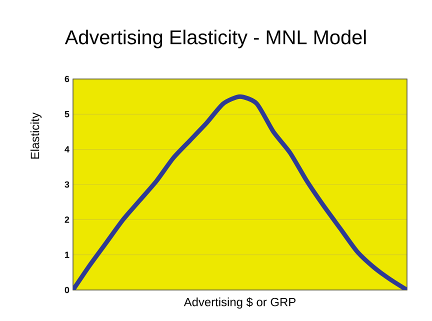 The image size is (432, 321). What do you see at coordinates (67, 219) in the screenshot?
I see `y-tick-label: 2` at bounding box center [67, 219].